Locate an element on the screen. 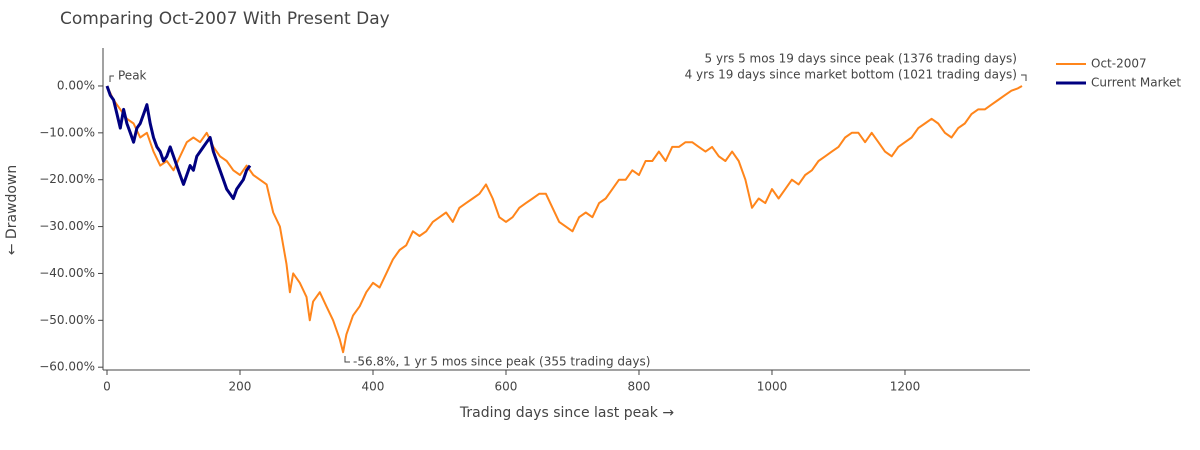 This screenshot has height=450, width=1200. y-tick-label: 0.00% is located at coordinates (76, 85).